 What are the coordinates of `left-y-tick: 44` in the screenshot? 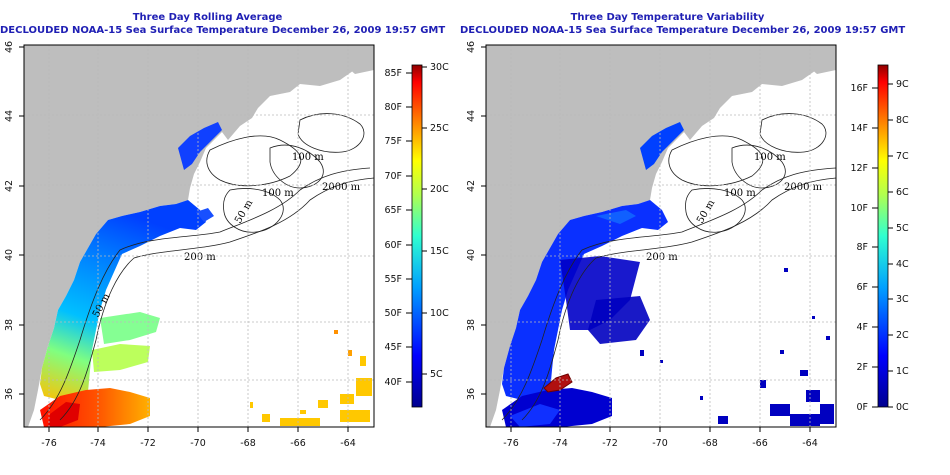 It's located at (9, 116).